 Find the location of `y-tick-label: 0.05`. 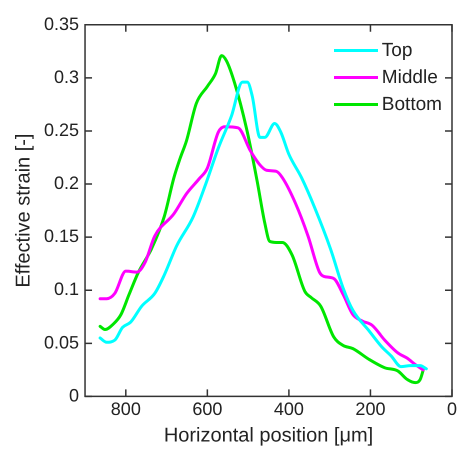

y-tick-label: 0.05 is located at coordinates (62, 342).